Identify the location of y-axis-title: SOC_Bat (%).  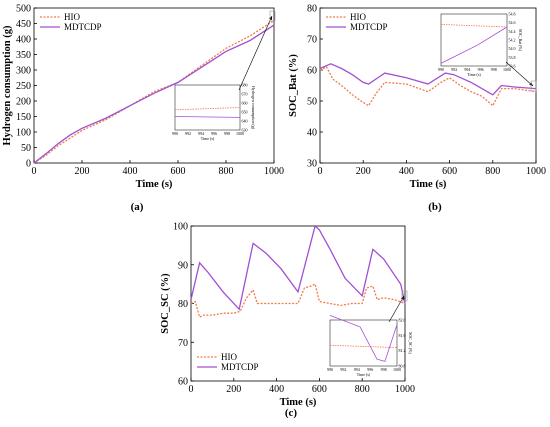
(293, 85).